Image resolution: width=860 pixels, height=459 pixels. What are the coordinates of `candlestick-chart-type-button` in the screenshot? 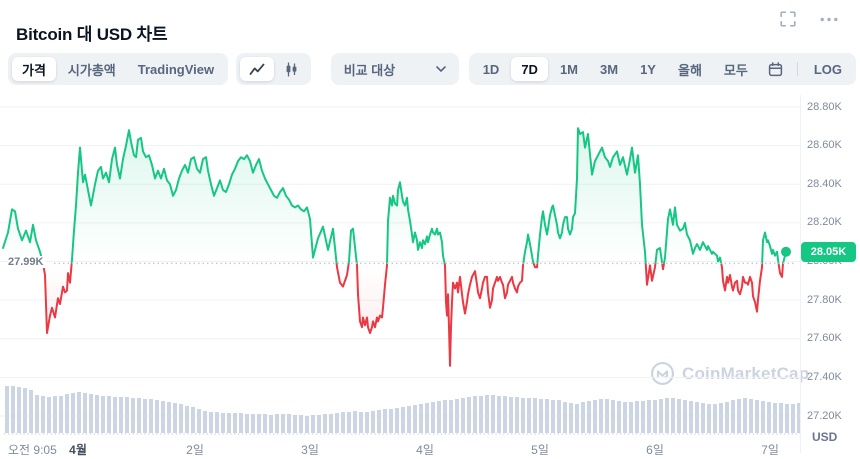 It's located at (291, 69).